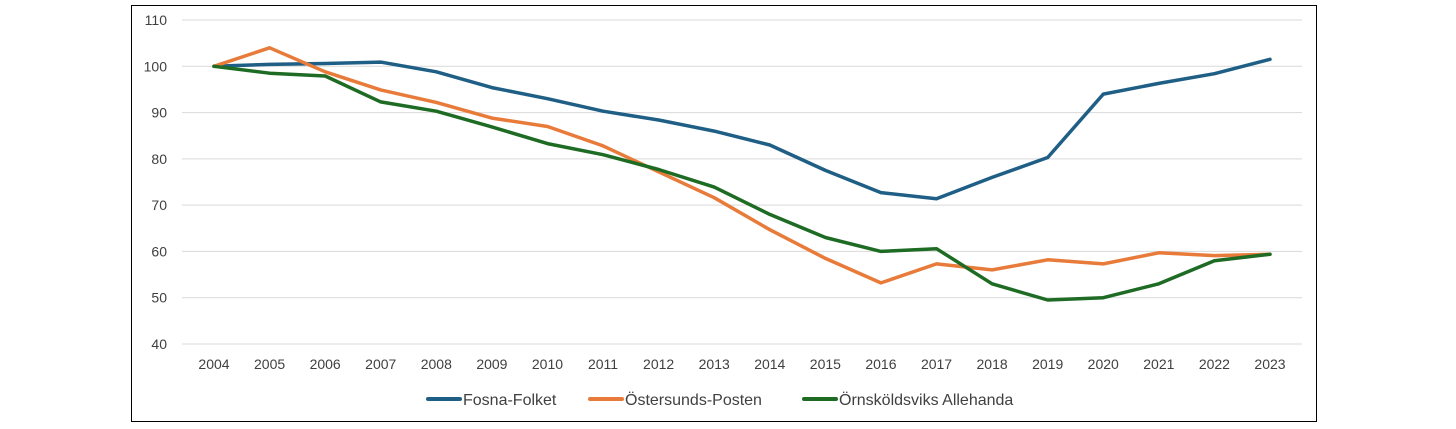 The width and height of the screenshot is (1456, 429). I want to click on x-tick-label: 2006, so click(325, 364).